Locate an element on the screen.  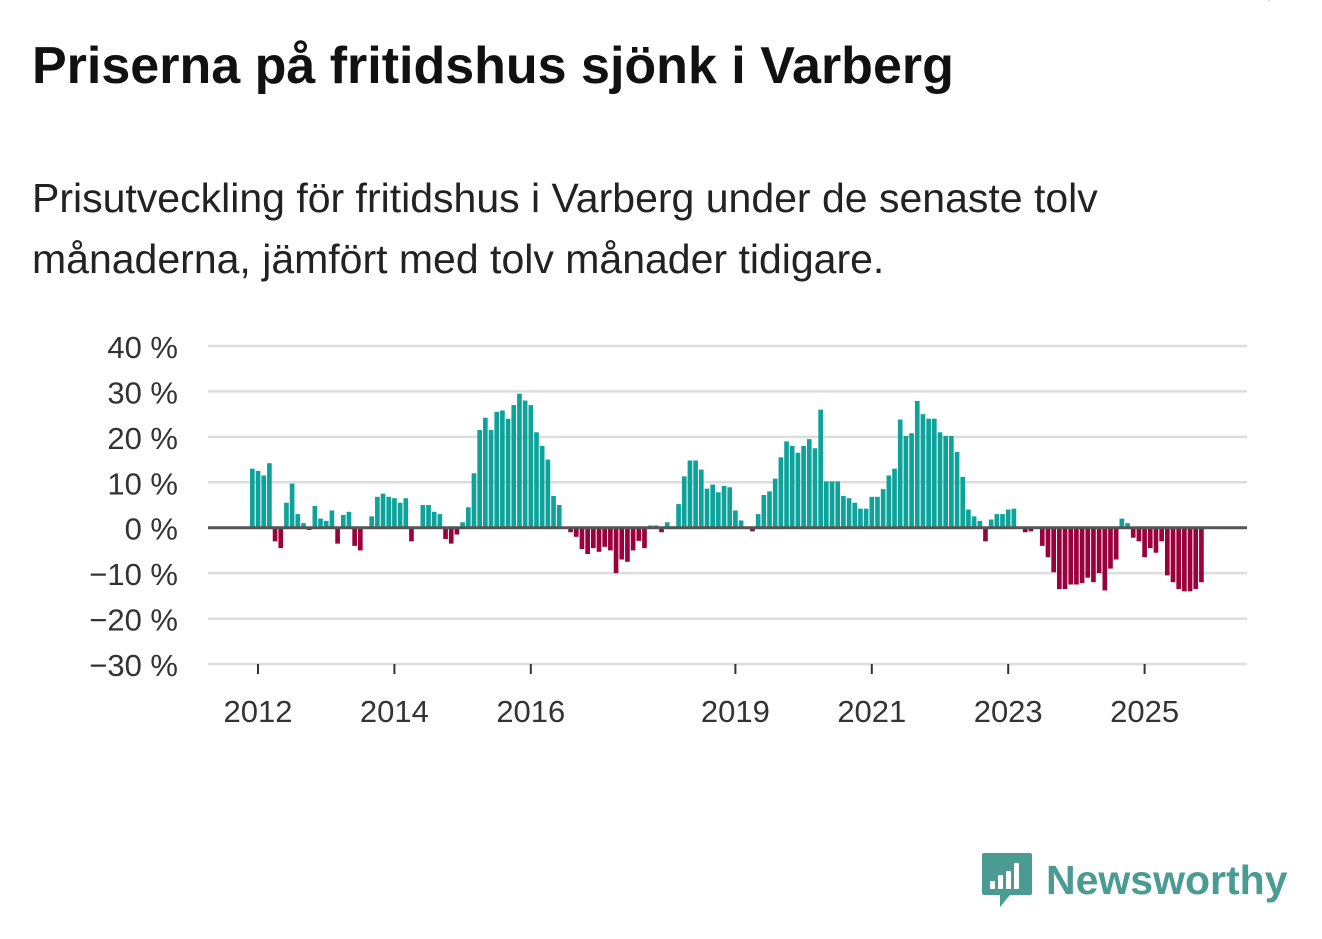
x-axis-ticks: 2012 2014 2016 2019 2021 2023 2025 is located at coordinates (701, 696).